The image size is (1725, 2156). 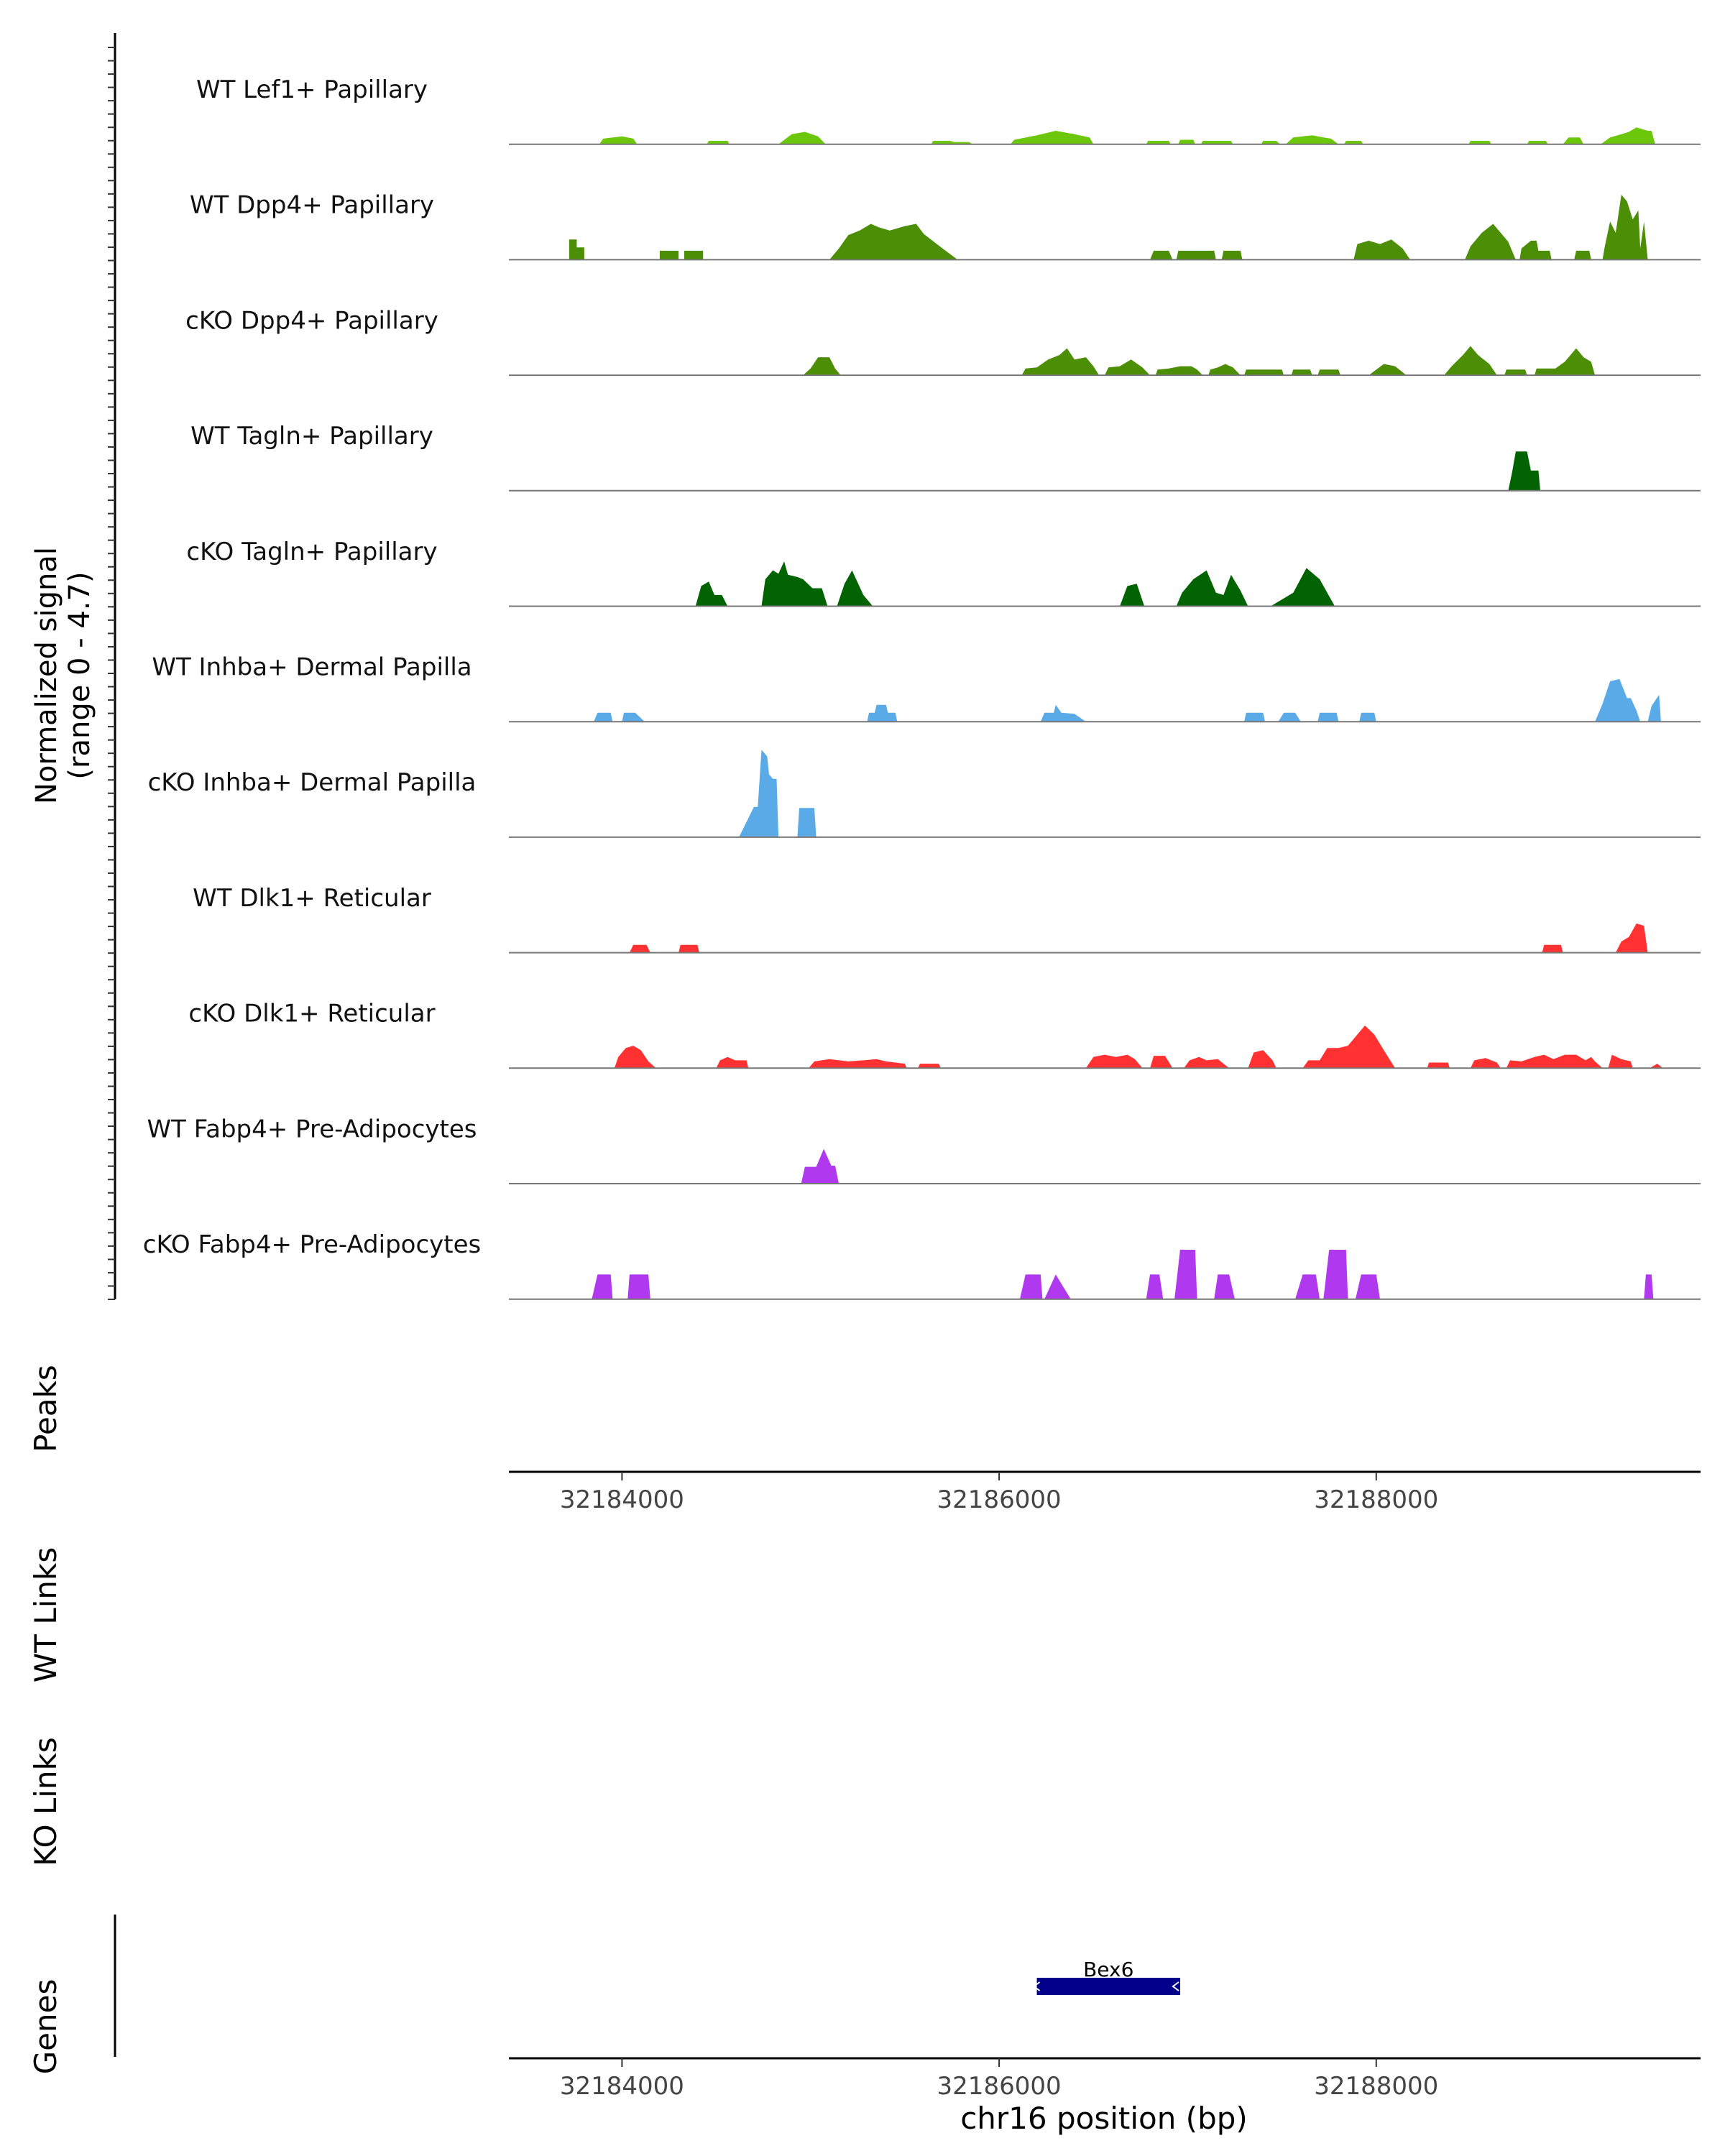 I want to click on track-label: WT Tagln+ Papillary, so click(x=311, y=437).